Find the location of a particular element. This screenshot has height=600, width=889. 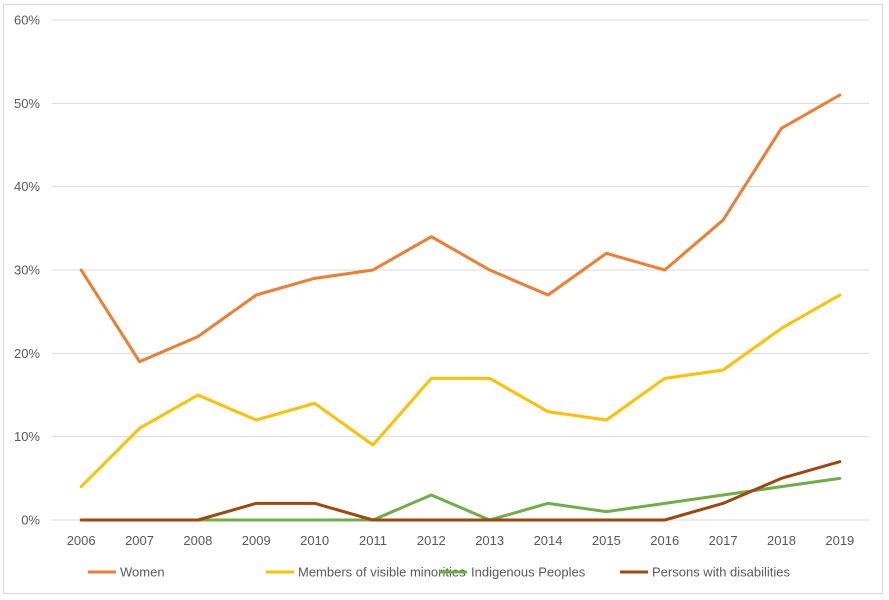

legend-label: Persons with disabilities is located at coordinates (721, 572).